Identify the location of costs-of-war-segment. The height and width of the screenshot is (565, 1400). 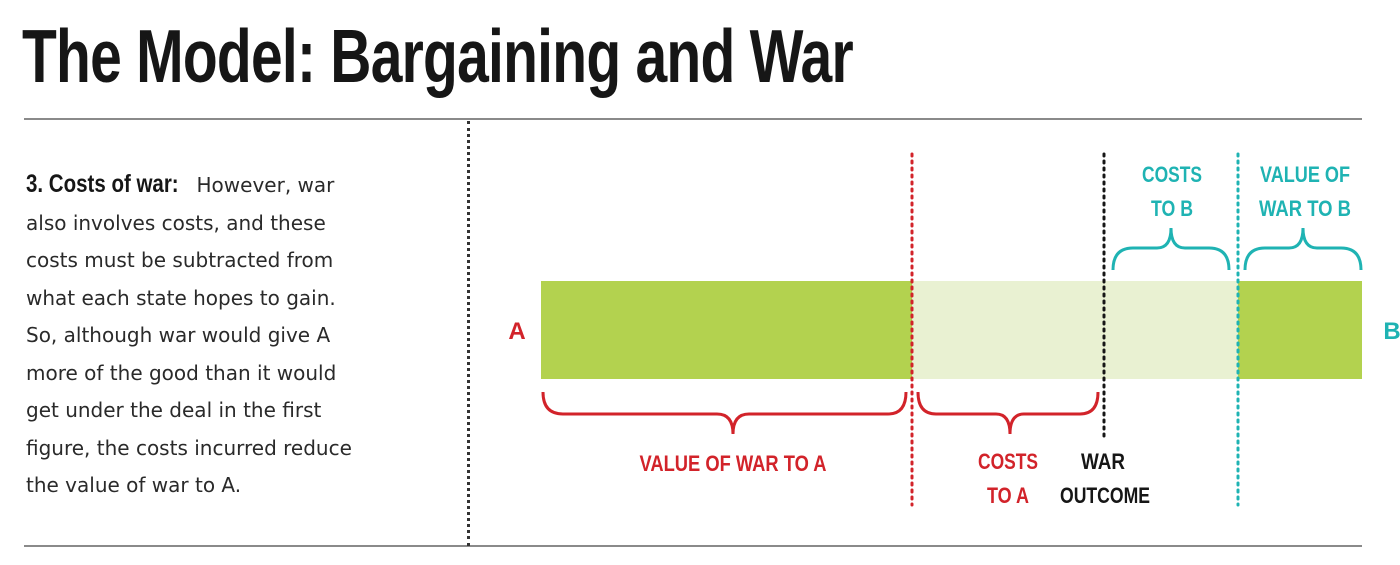
(1075, 330).